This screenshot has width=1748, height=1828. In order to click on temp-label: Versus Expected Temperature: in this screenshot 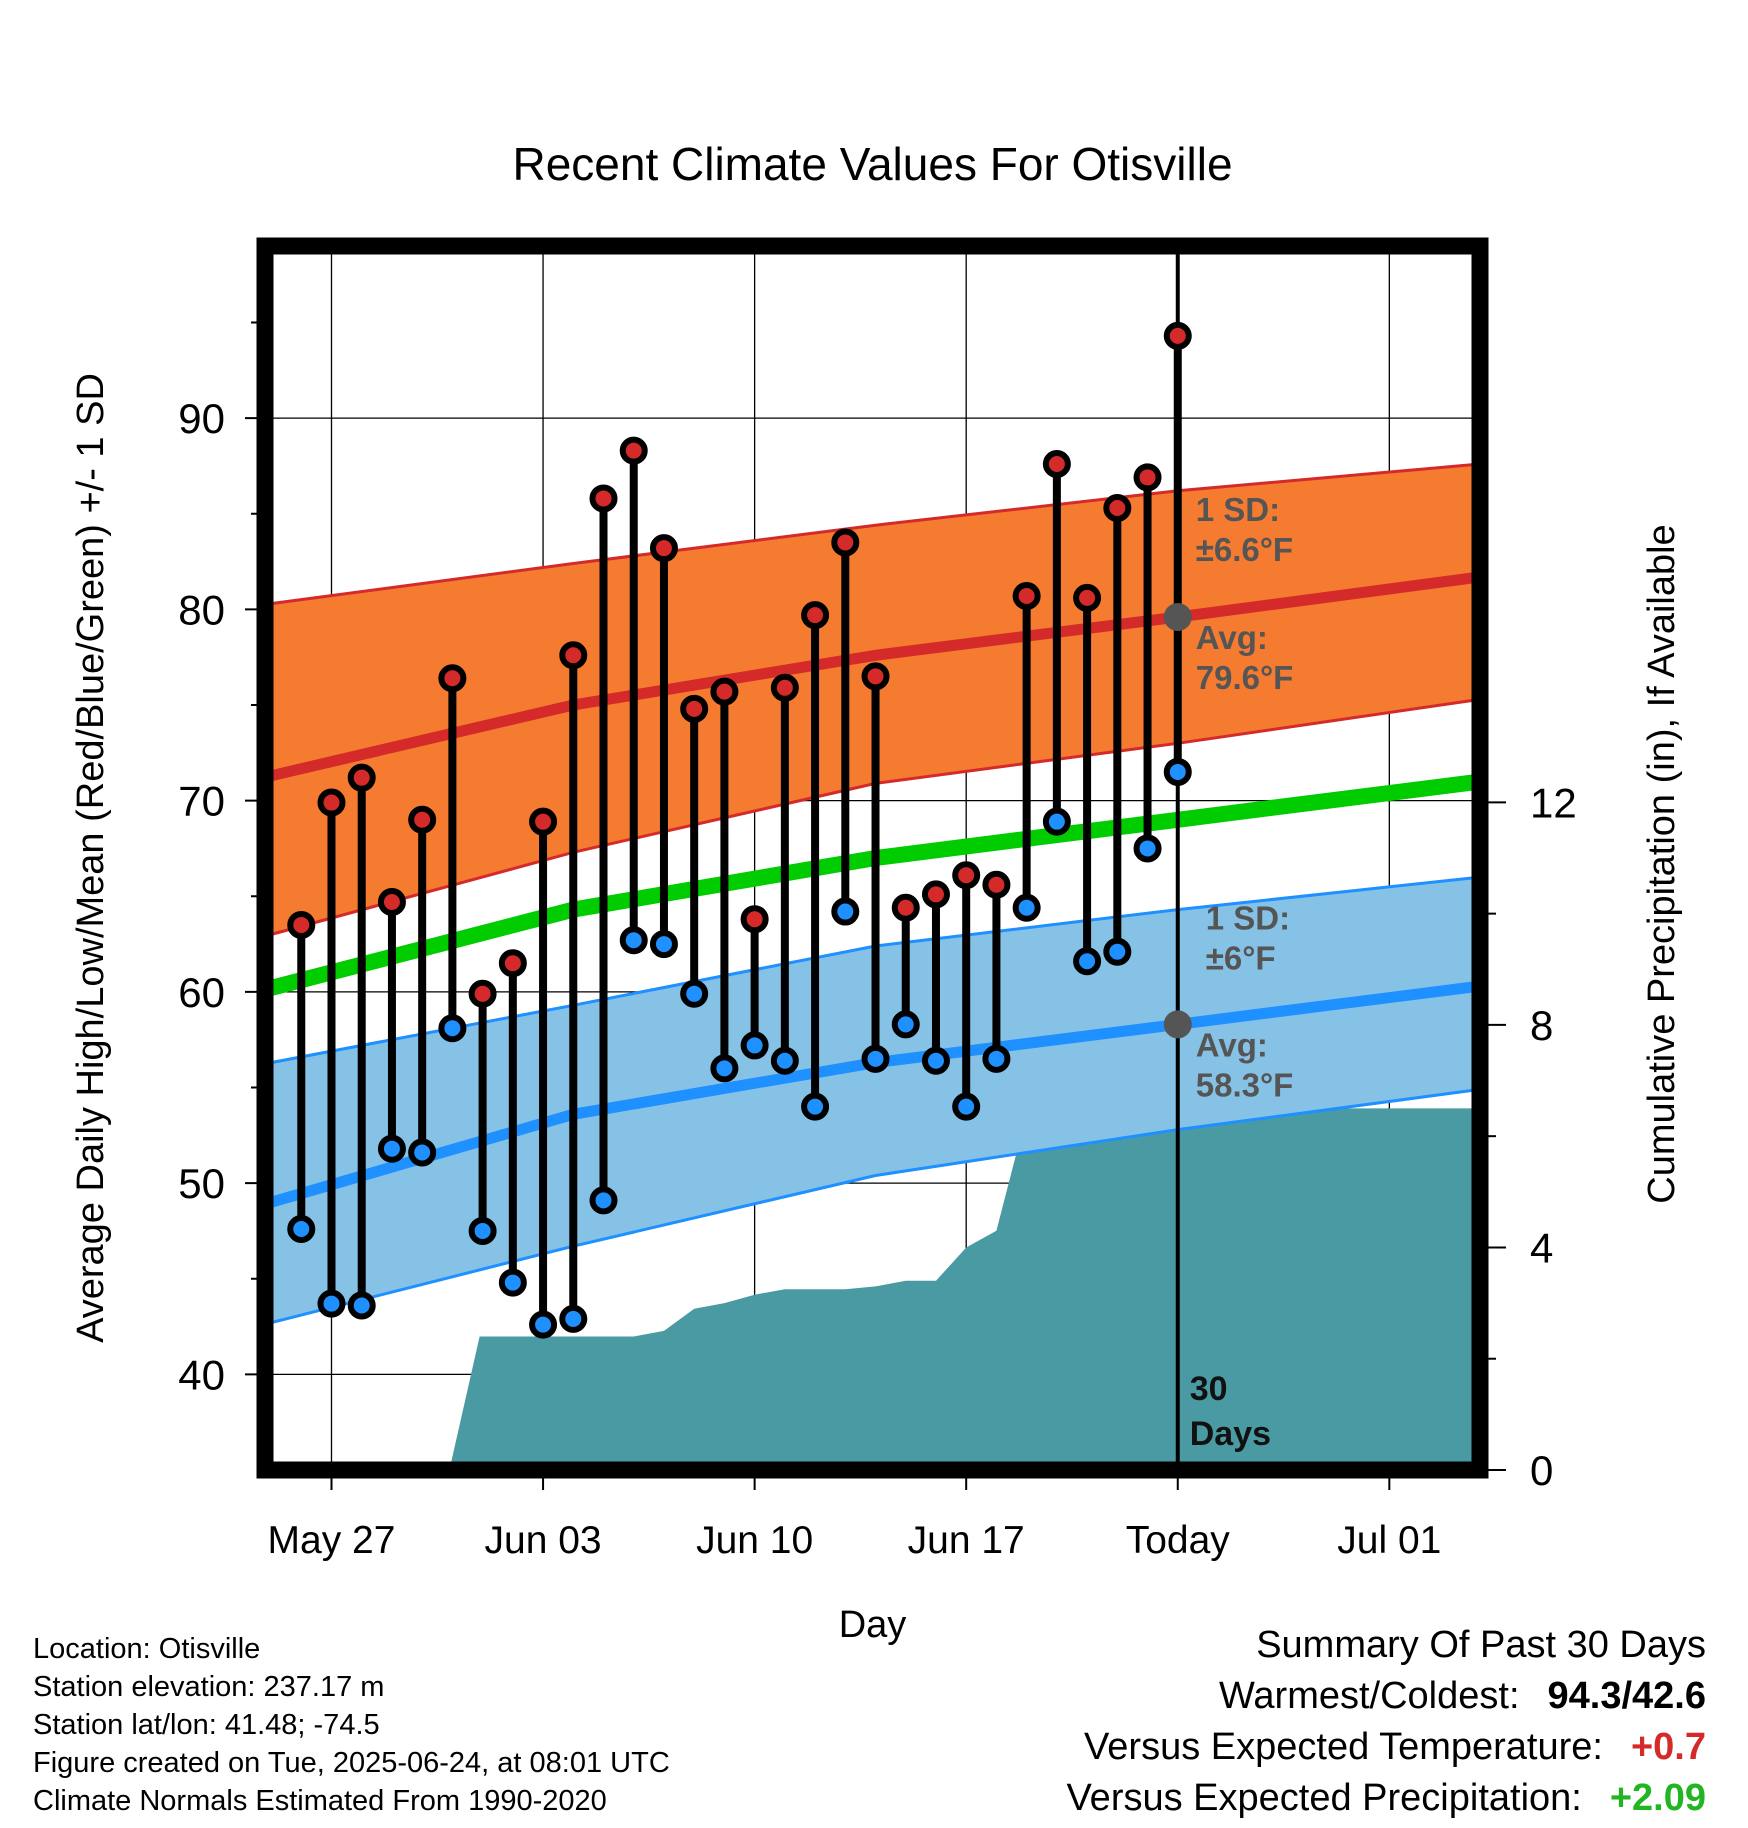, I will do `click(1343, 1747)`.